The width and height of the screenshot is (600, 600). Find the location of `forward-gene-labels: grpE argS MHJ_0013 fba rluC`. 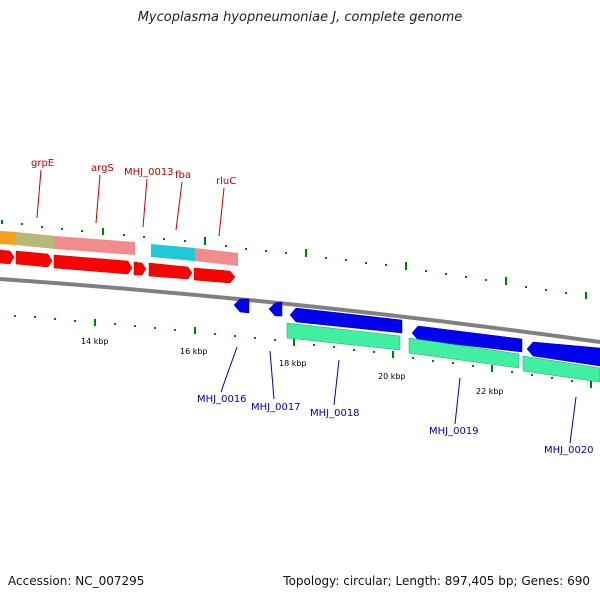

forward-gene-labels: grpE argS MHJ_0013 fba rluC is located at coordinates (133, 197).